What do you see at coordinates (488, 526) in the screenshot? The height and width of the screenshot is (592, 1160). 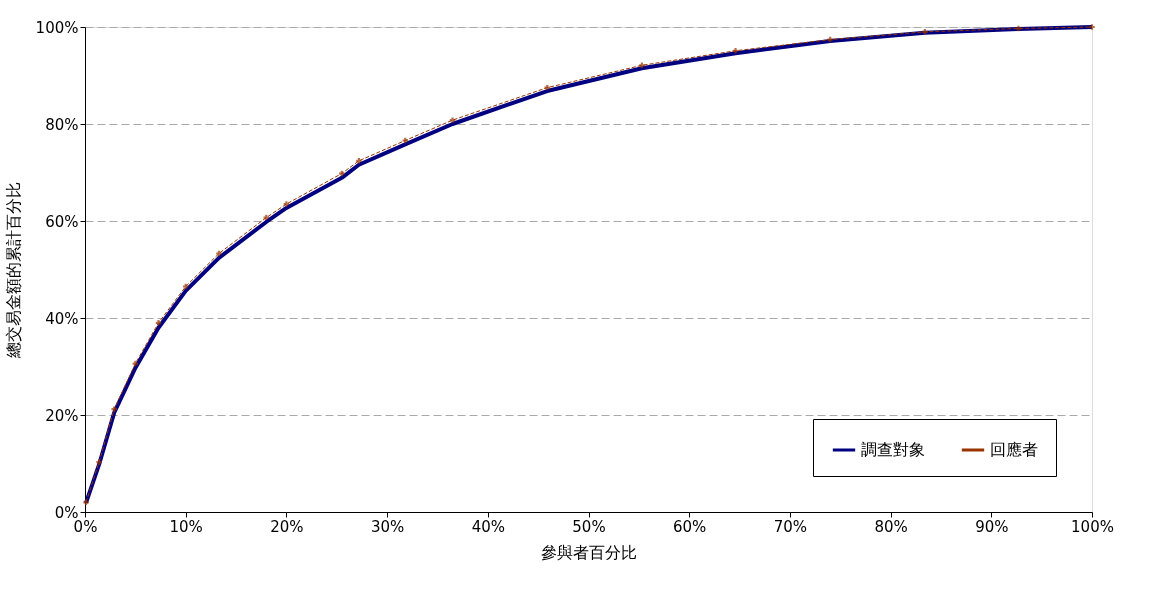 I see `x-tick-label: 40%` at bounding box center [488, 526].